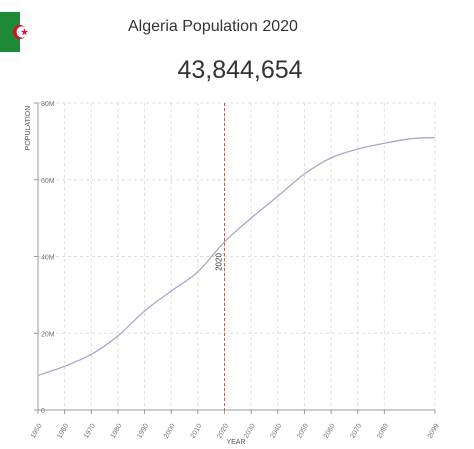  I want to click on x-tick-label: 2000, so click(170, 431).